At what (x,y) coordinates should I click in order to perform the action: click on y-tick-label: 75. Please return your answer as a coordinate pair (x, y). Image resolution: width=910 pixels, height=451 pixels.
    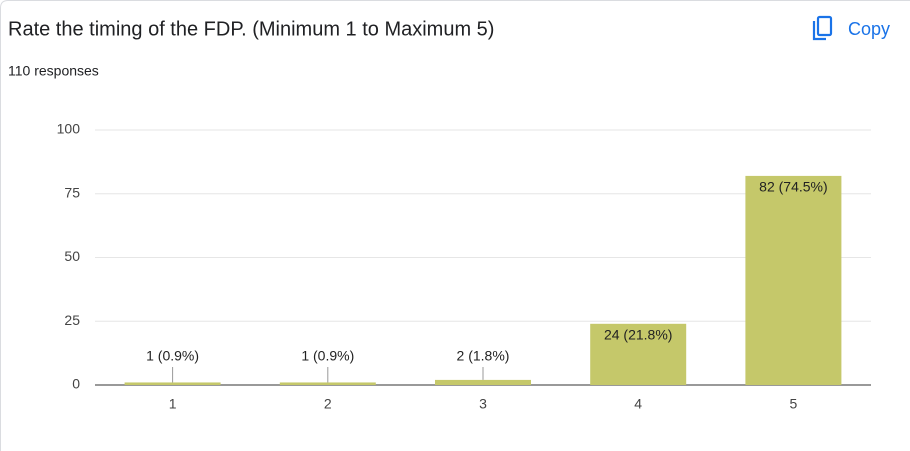
    Looking at the image, I should click on (72, 192).